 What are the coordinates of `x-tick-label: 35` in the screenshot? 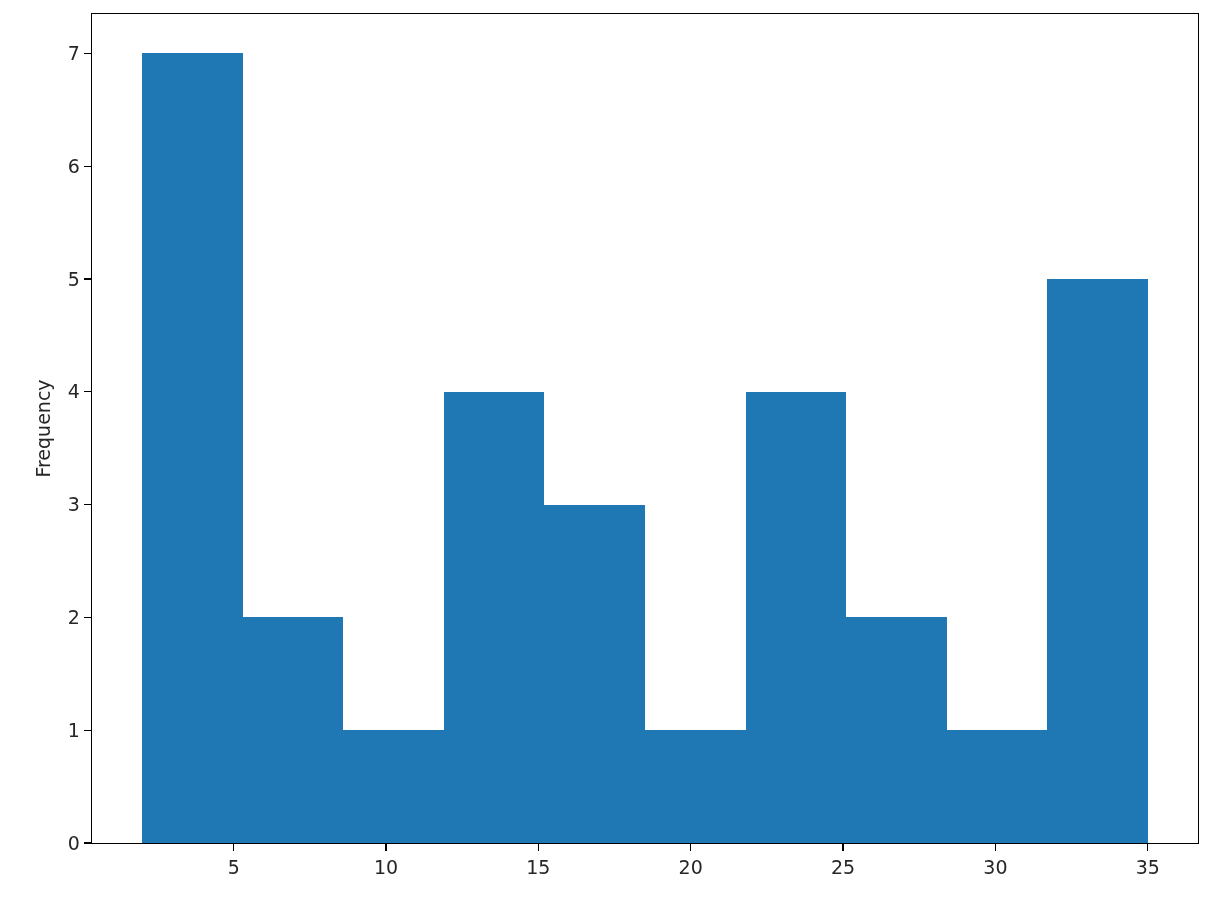 It's located at (1147, 867).